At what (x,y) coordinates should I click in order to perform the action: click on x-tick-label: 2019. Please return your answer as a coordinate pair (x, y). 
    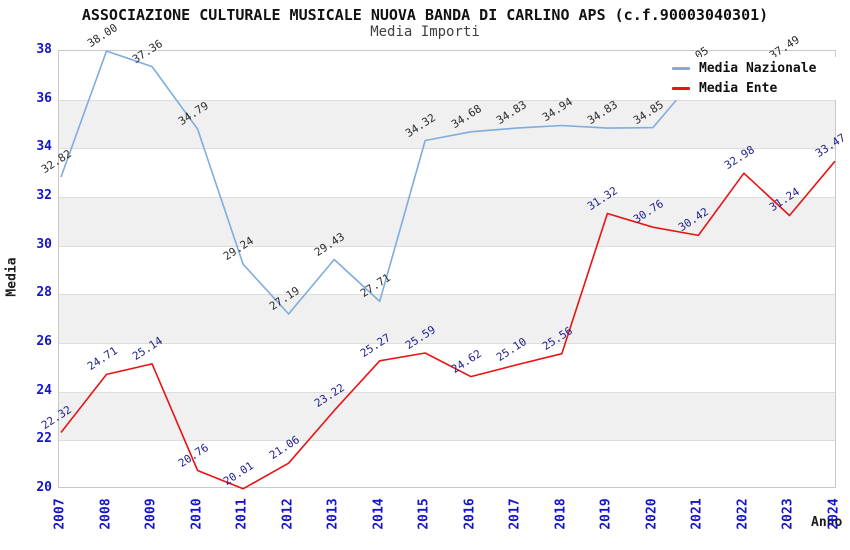
    Looking at the image, I should click on (606, 514).